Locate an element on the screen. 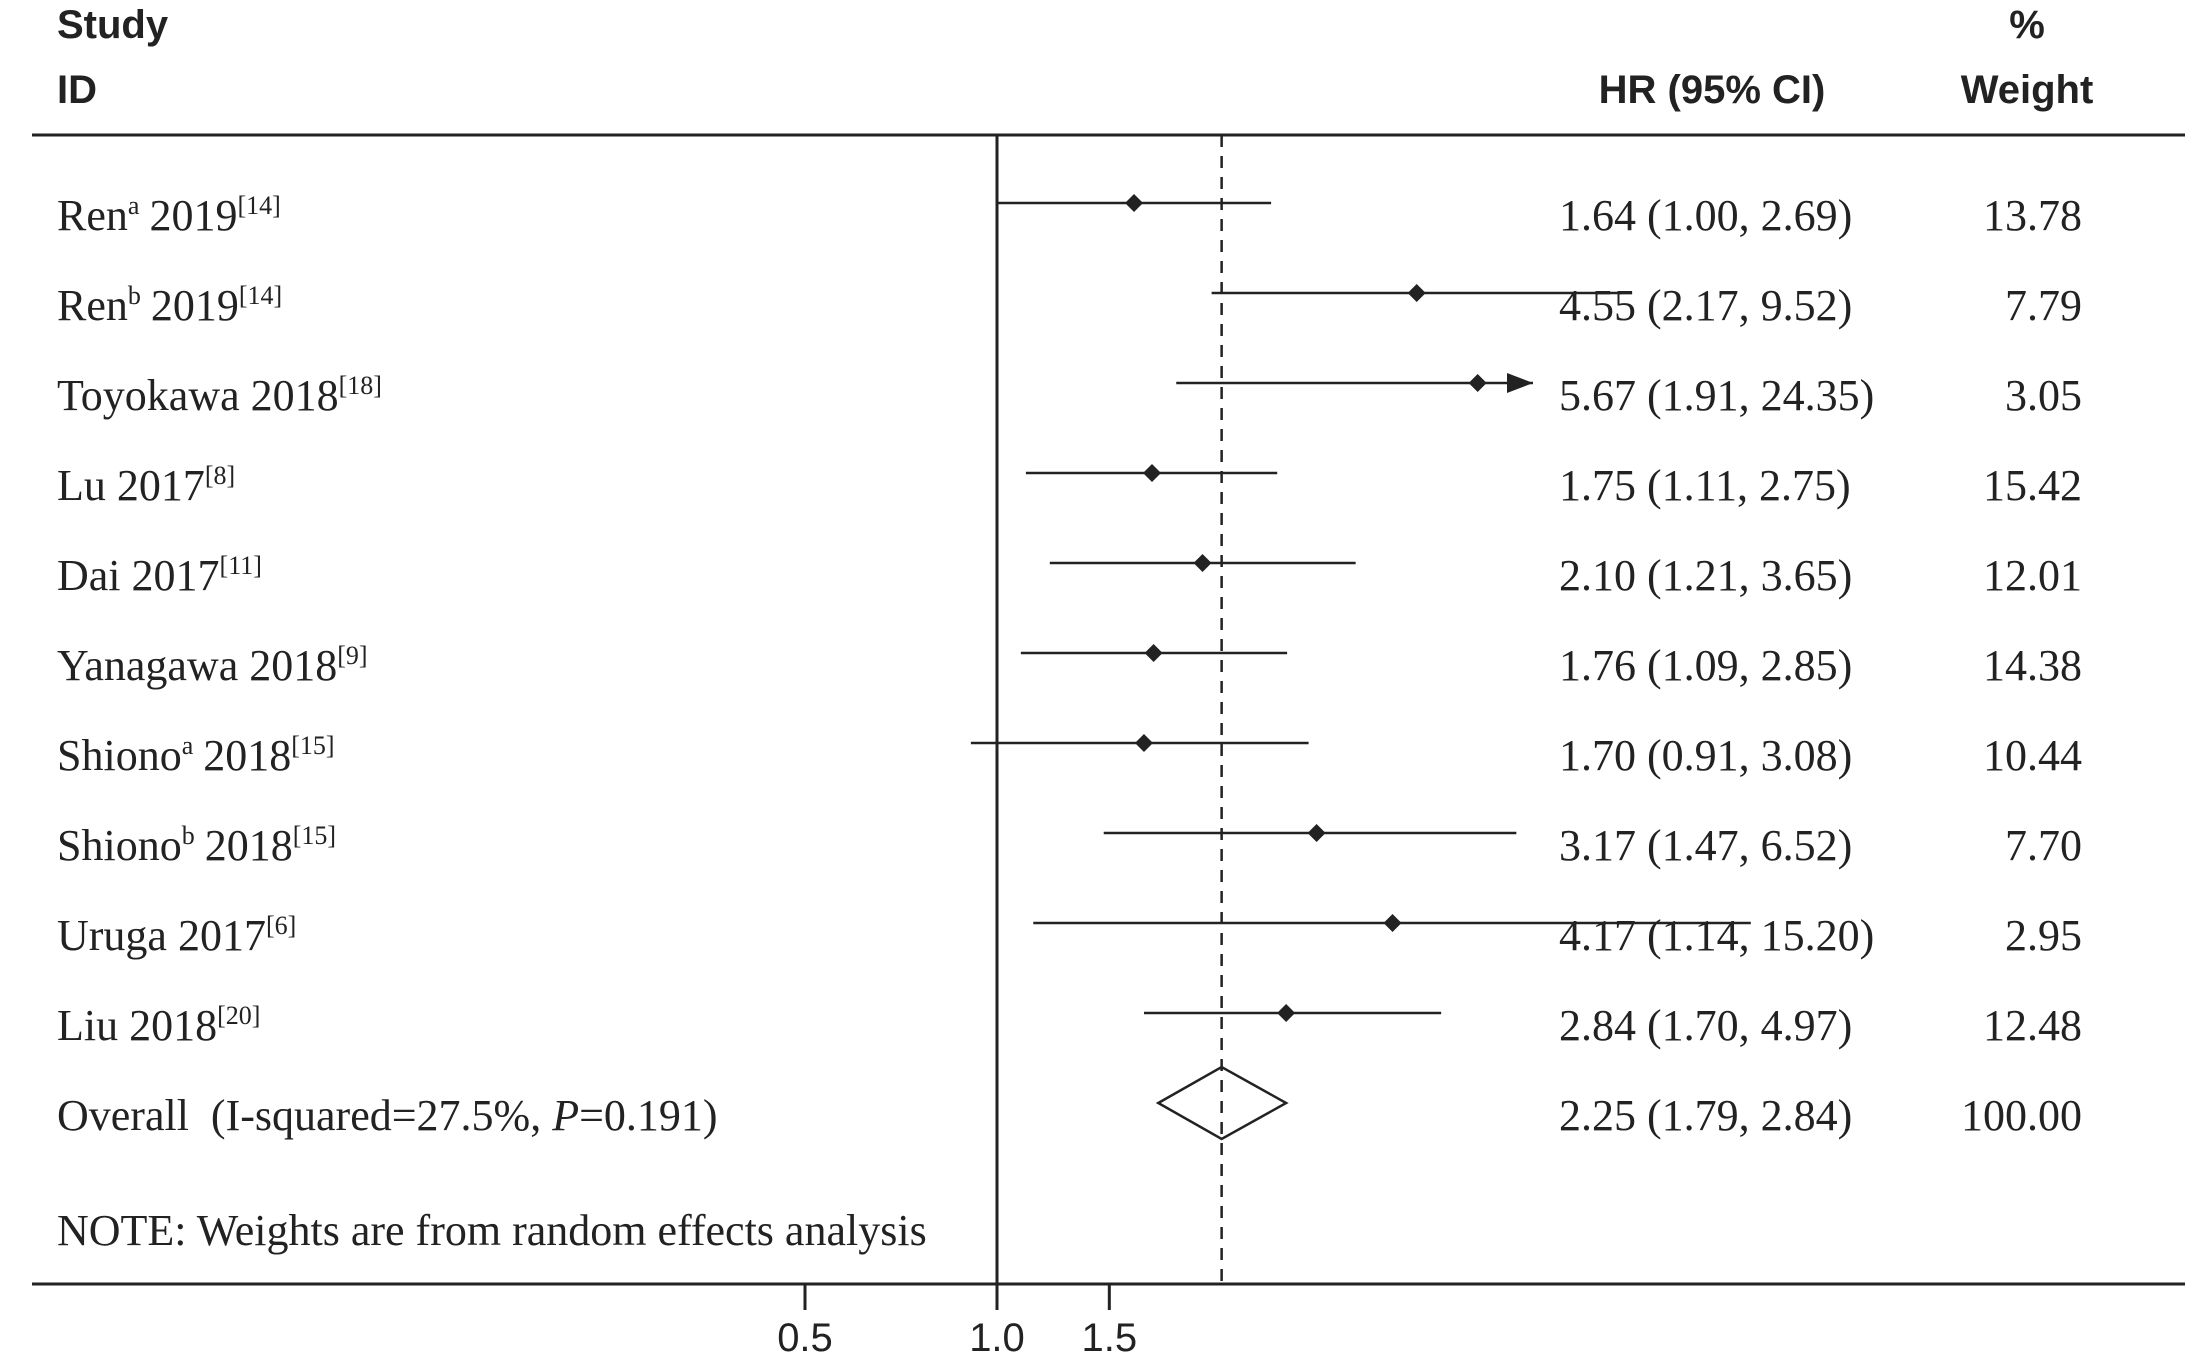  study-label: Lu 2017[8] is located at coordinates (146, 485).